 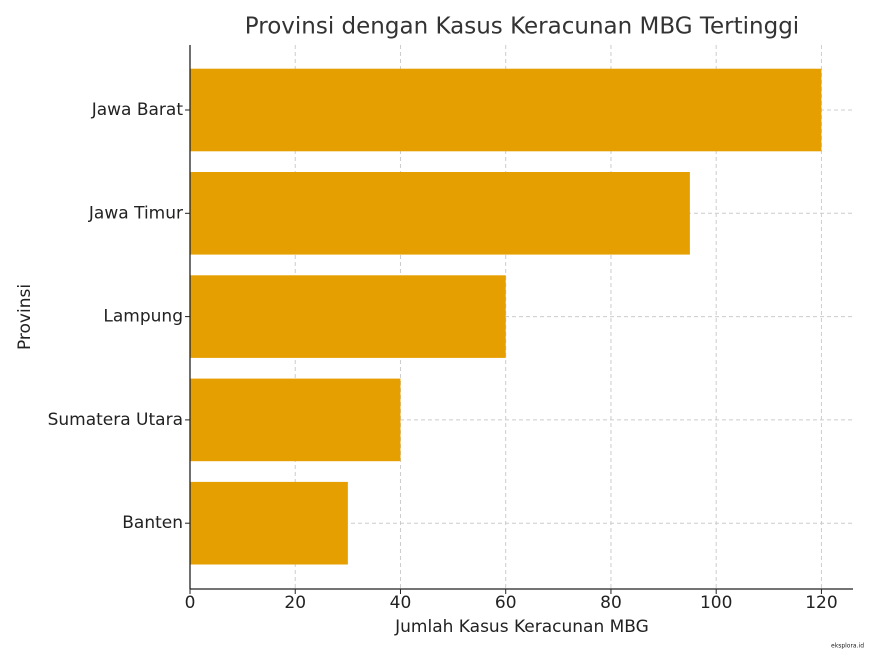 I want to click on x-tick-label: 20, so click(x=295, y=603).